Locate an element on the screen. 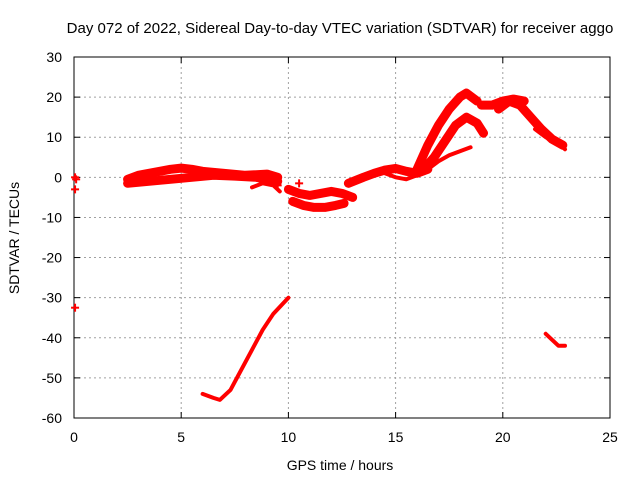 The height and width of the screenshot is (480, 640). y-tick-label: 10 is located at coordinates (54, 137).